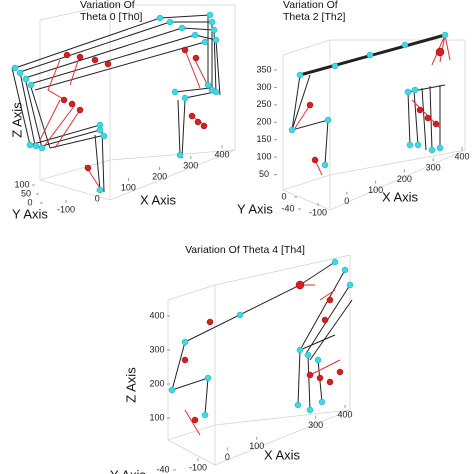 The image size is (474, 474). I want to click on z-tick-label: 50, so click(264, 174).